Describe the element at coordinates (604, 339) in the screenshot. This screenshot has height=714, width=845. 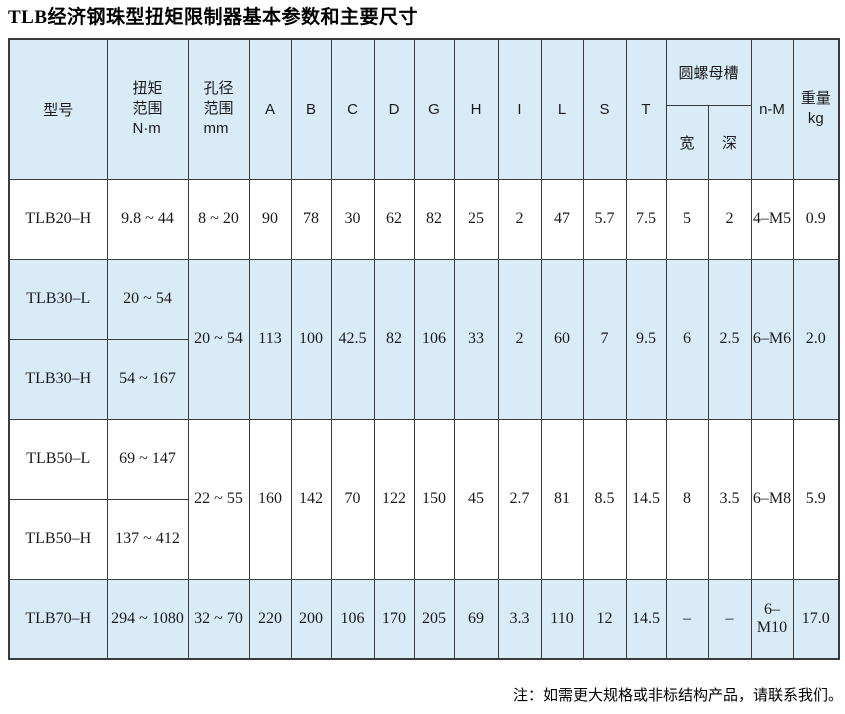
I see `cell-s: 7` at that location.